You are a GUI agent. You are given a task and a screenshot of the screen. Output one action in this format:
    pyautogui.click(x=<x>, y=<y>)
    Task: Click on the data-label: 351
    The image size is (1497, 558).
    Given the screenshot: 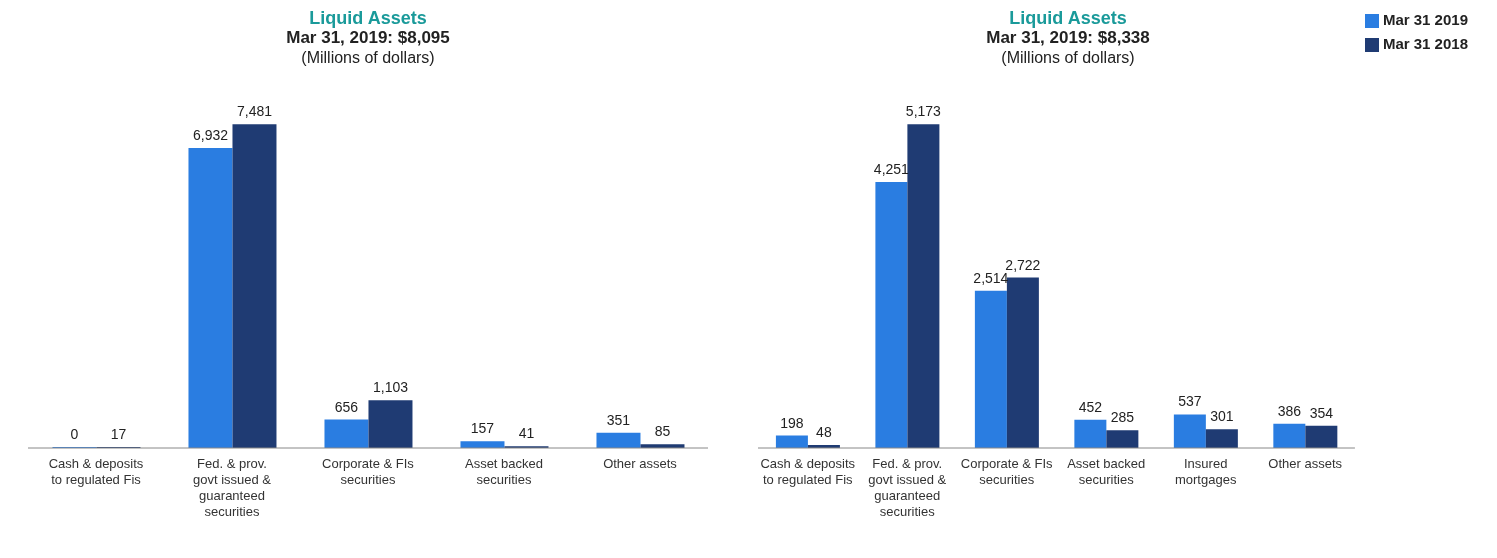 What is the action you would take?
    pyautogui.click(x=618, y=419)
    